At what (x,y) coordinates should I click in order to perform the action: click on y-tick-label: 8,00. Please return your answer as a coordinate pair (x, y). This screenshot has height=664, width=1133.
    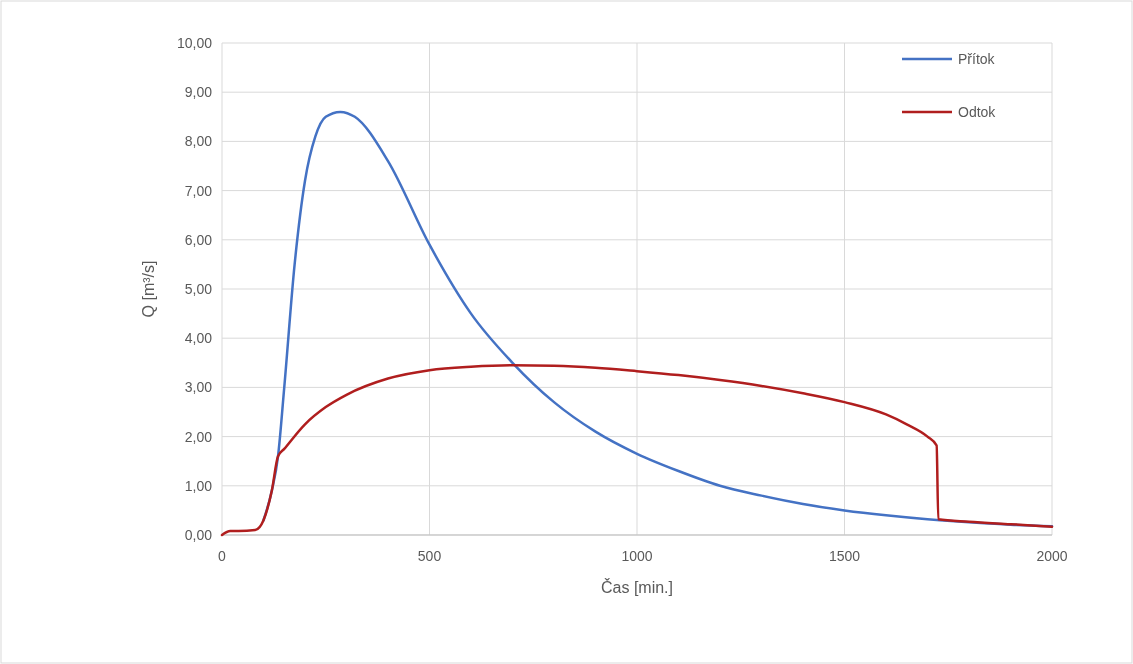
    Looking at the image, I should click on (198, 141).